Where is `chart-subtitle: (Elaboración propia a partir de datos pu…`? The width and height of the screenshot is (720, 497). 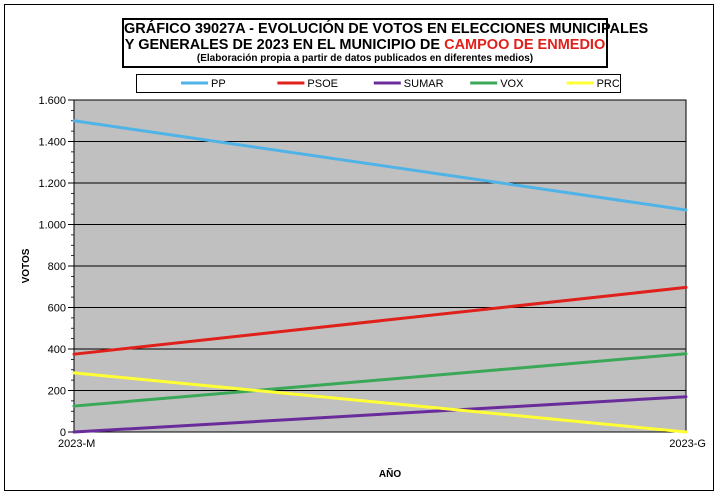
chart-subtitle: (Elaboración propia a partir de datos pu… is located at coordinates (365, 58).